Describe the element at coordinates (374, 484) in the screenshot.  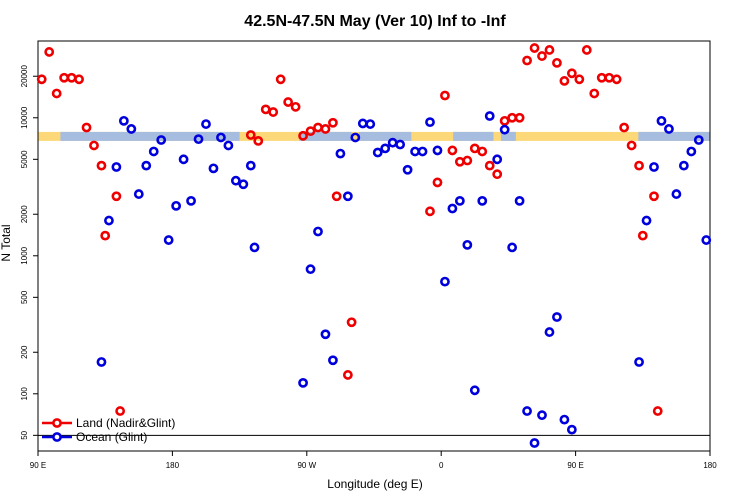
I see `x-axis-label: Longitude (deg E)` at that location.